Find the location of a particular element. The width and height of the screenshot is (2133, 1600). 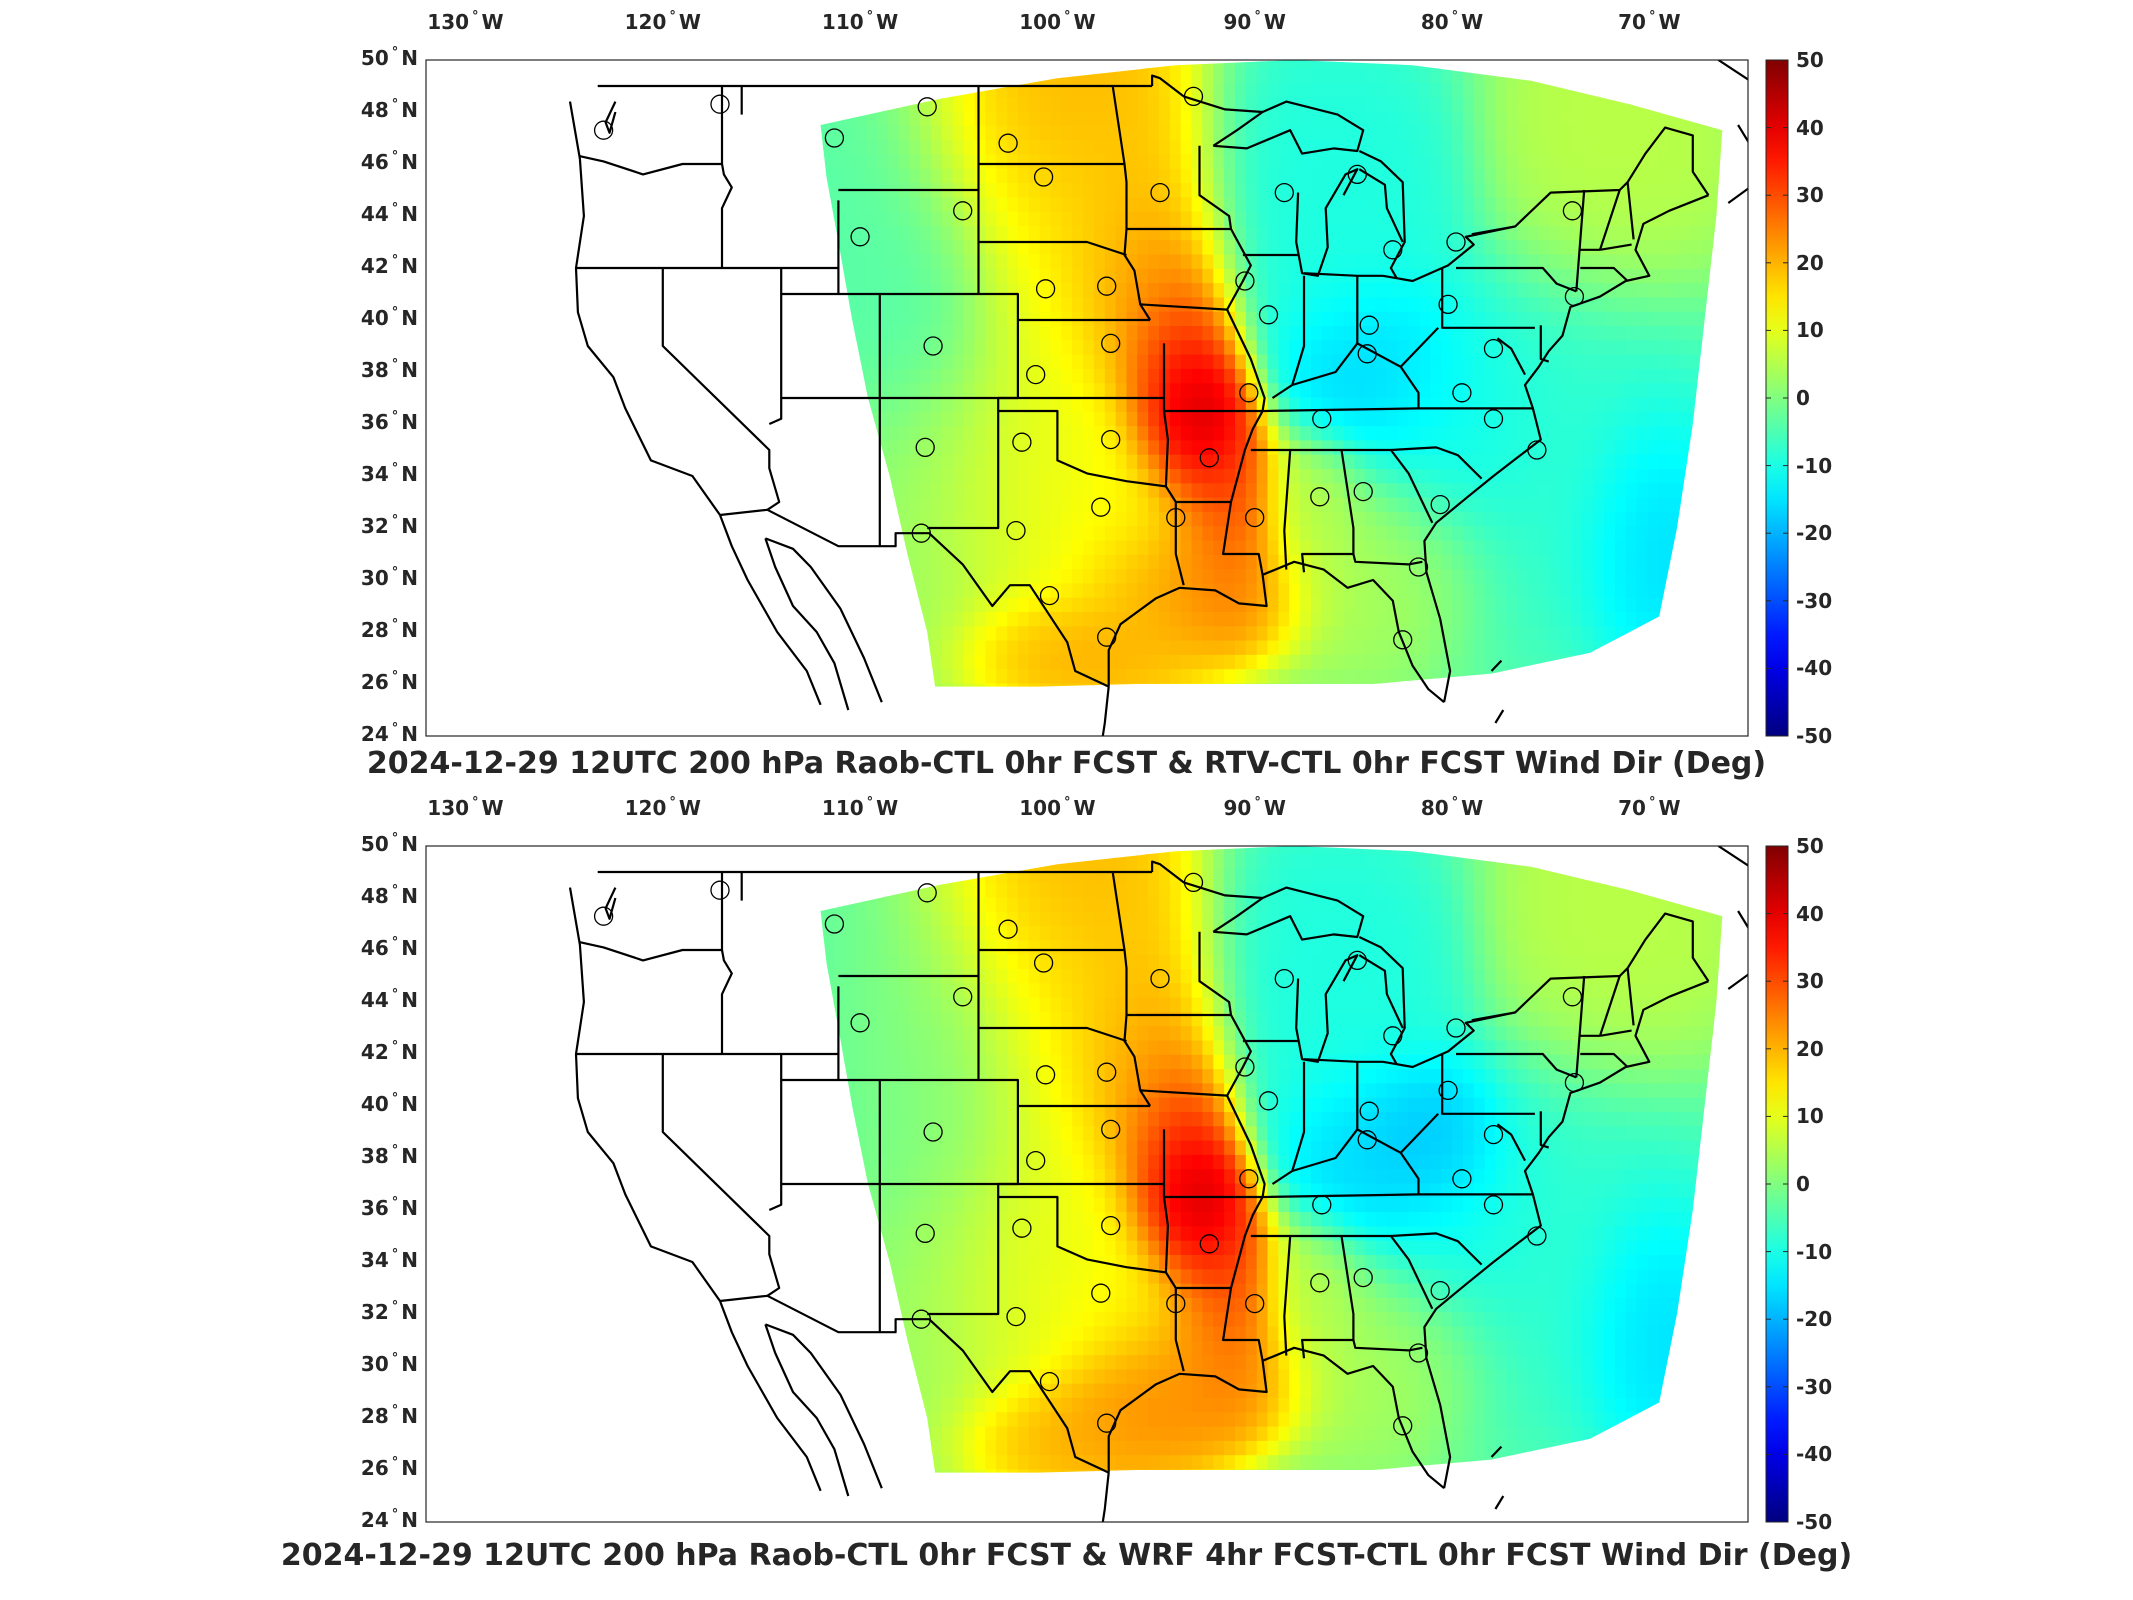

latitude-label: 34 ° N is located at coordinates (378, 473).